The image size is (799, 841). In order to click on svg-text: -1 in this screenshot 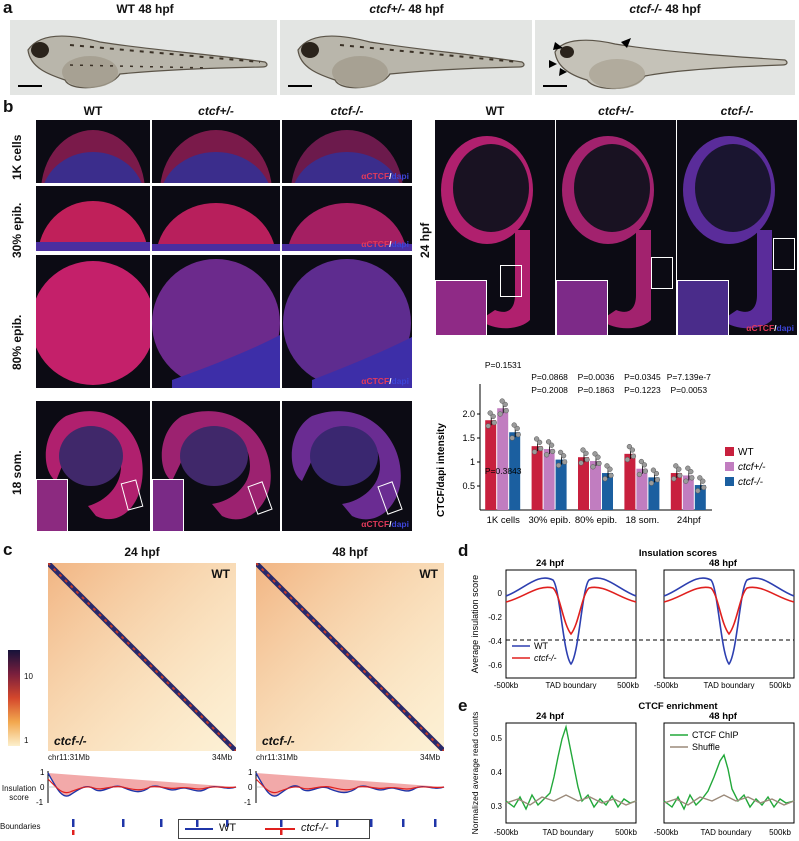, I will do `click(248, 802)`.